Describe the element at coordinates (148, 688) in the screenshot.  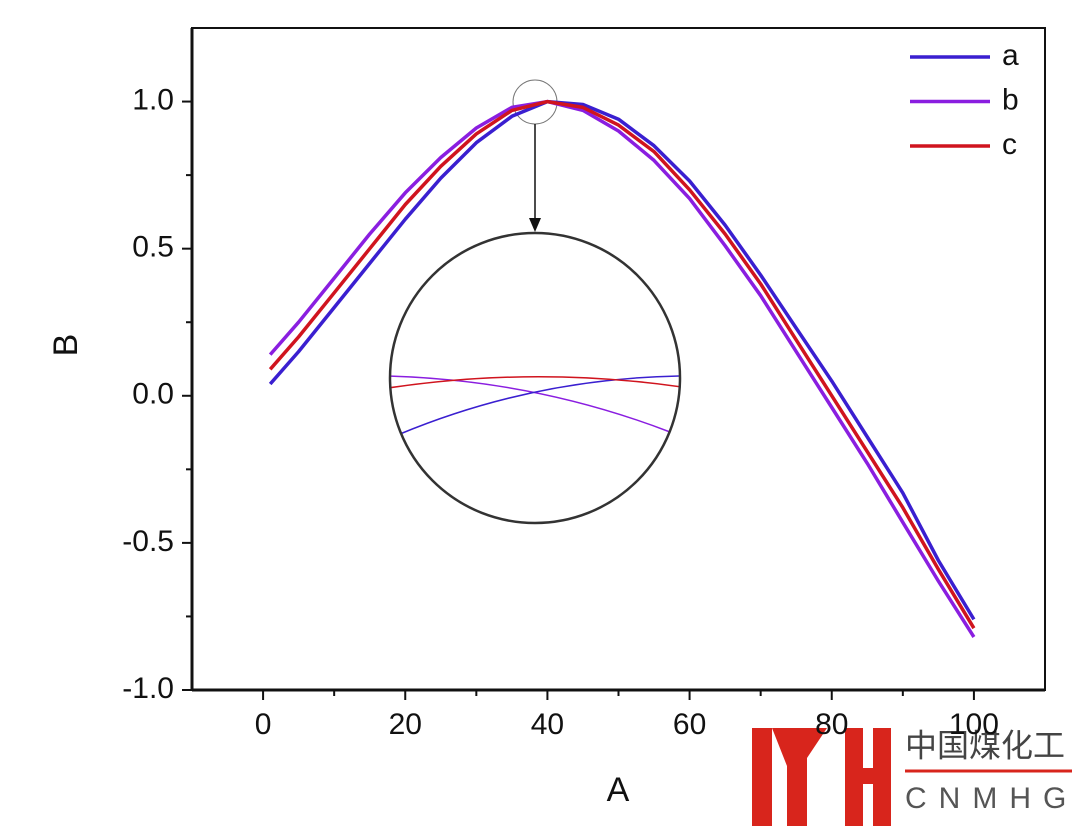
I see `y-tick-label: -1.0` at that location.